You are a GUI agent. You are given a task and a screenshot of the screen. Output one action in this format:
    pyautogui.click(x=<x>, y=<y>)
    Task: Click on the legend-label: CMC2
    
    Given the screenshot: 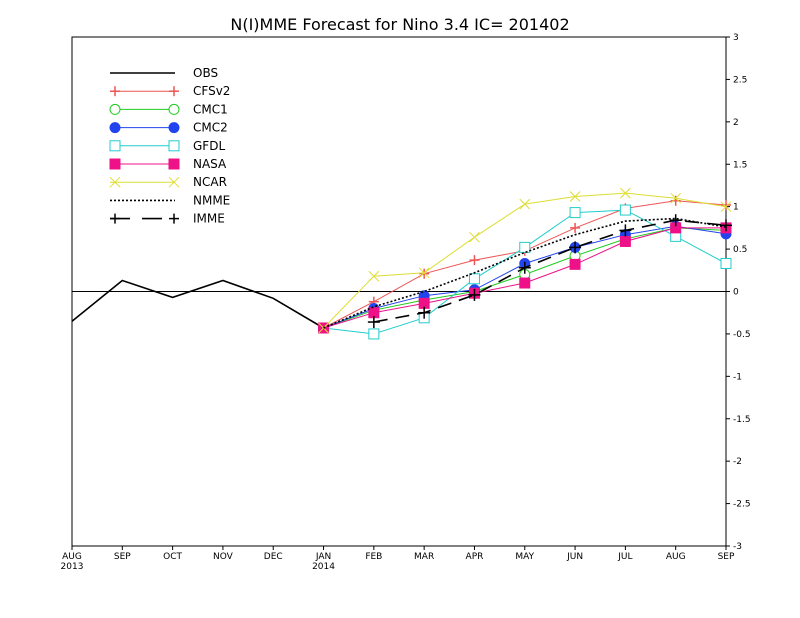 What is the action you would take?
    pyautogui.click(x=210, y=128)
    